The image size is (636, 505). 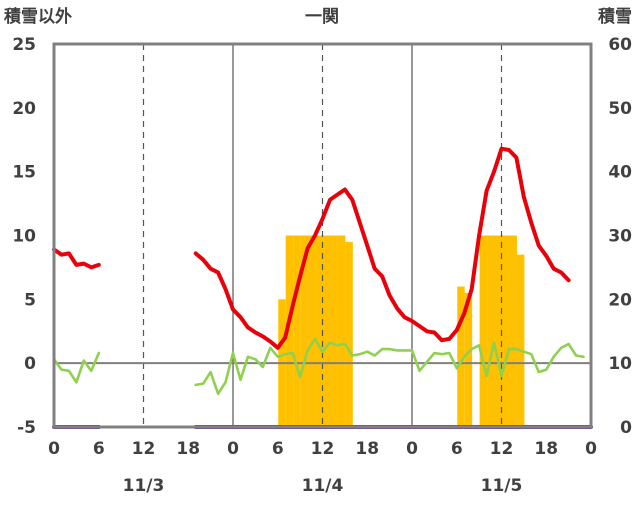 What do you see at coordinates (24, 173) in the screenshot?
I see `left-tick-label: 15` at bounding box center [24, 173].